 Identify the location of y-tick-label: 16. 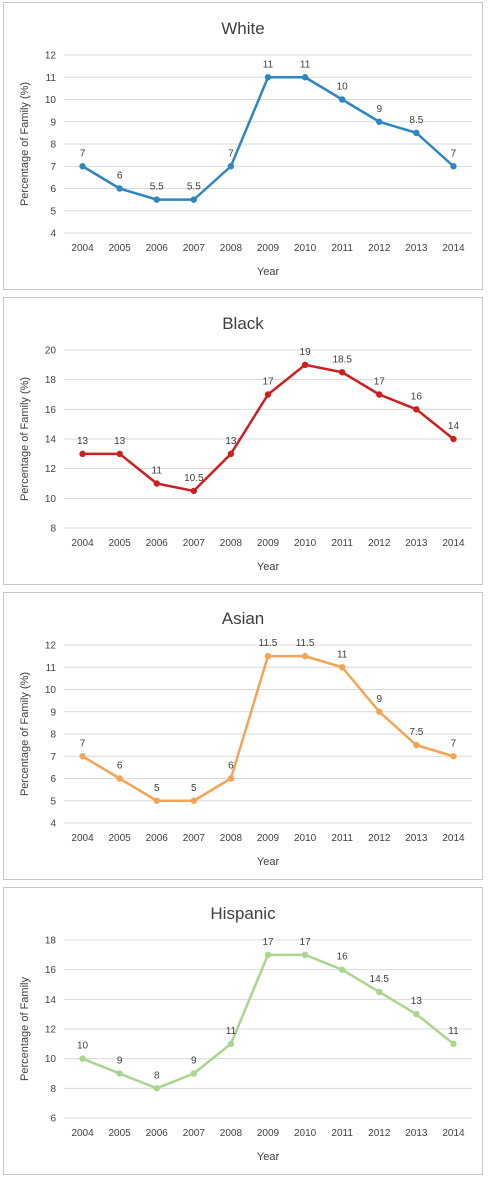
(51, 410).